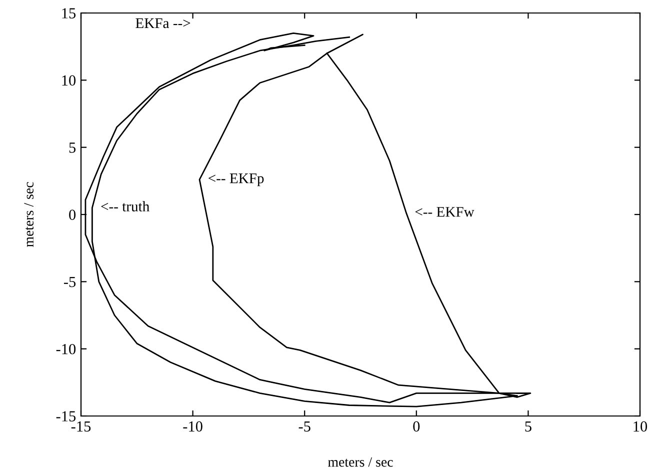 The width and height of the screenshot is (669, 471). What do you see at coordinates (125, 206) in the screenshot?
I see `annotation: <-- truth` at bounding box center [125, 206].